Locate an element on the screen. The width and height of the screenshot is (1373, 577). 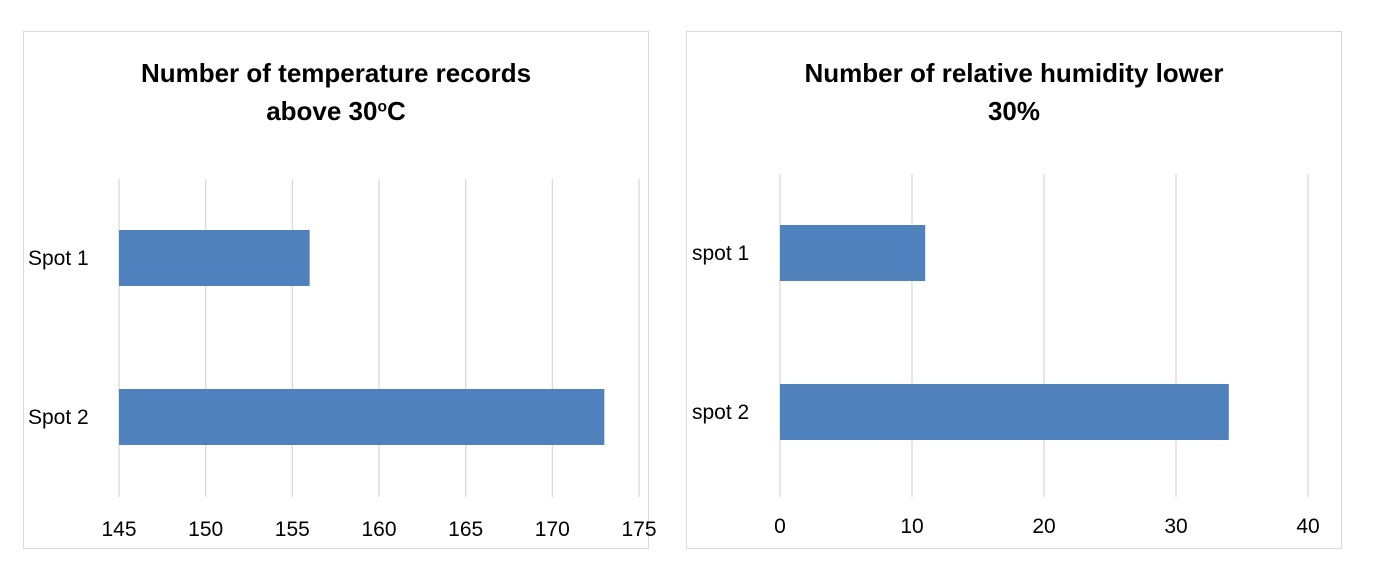
x-tick-label: 165 is located at coordinates (465, 529).